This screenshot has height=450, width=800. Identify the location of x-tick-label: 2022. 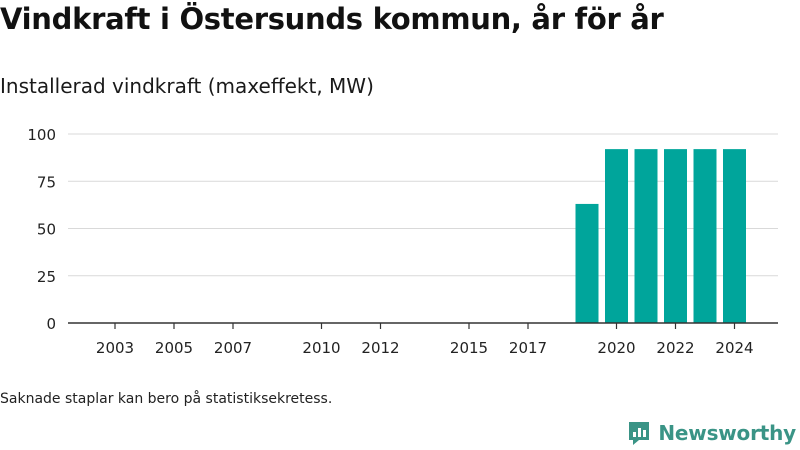
(675, 348).